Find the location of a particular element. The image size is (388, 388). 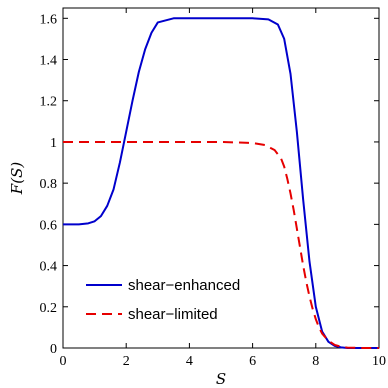

y-tick-label: 1.6 is located at coordinates (49, 19).